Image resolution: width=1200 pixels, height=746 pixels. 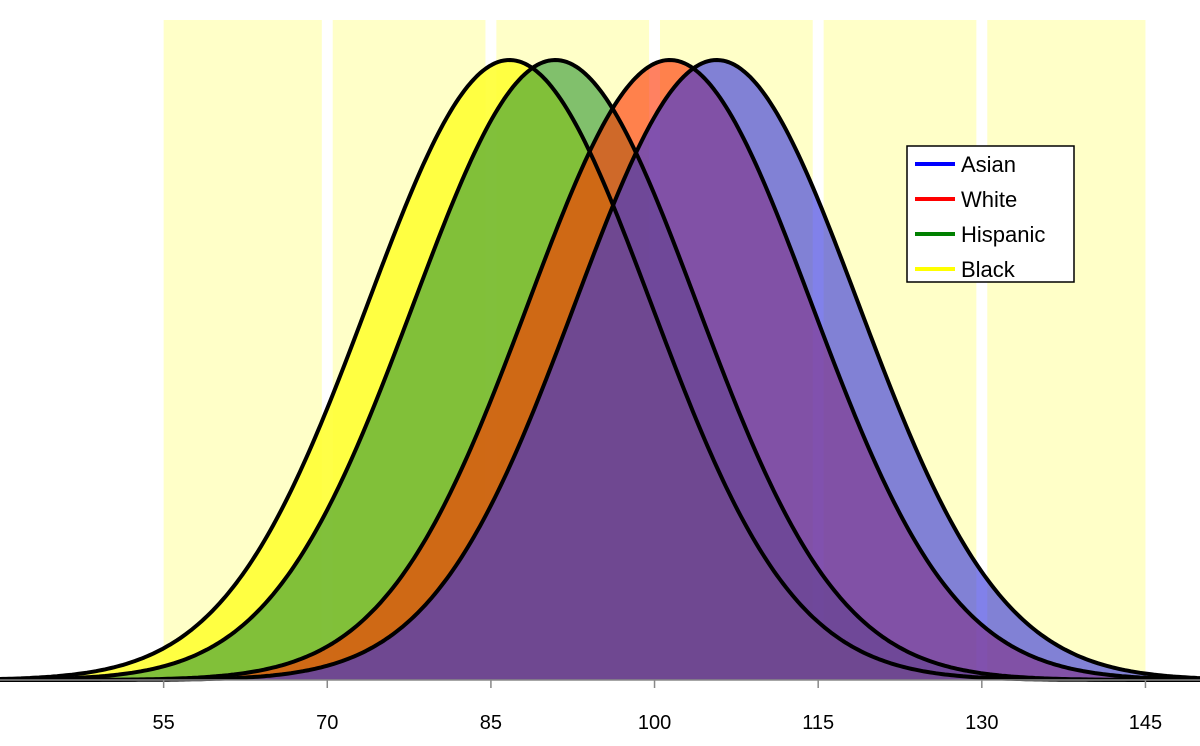 I want to click on legend-label-white: White, so click(x=989, y=199).